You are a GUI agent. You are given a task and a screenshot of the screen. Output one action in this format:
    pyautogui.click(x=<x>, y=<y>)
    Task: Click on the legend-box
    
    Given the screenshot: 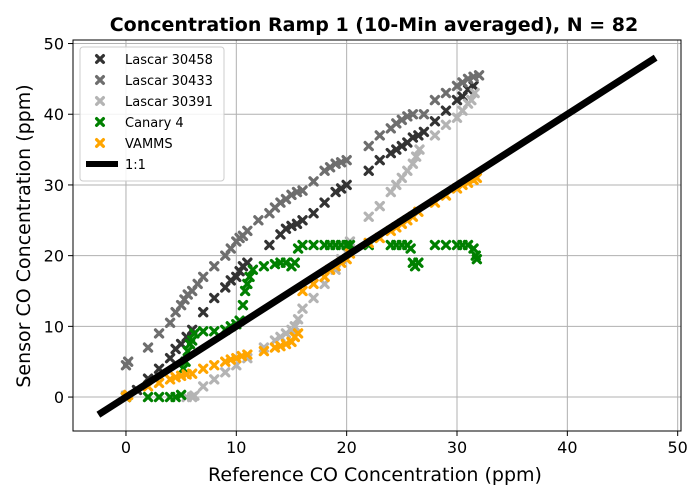 What is the action you would take?
    pyautogui.click(x=152, y=114)
    